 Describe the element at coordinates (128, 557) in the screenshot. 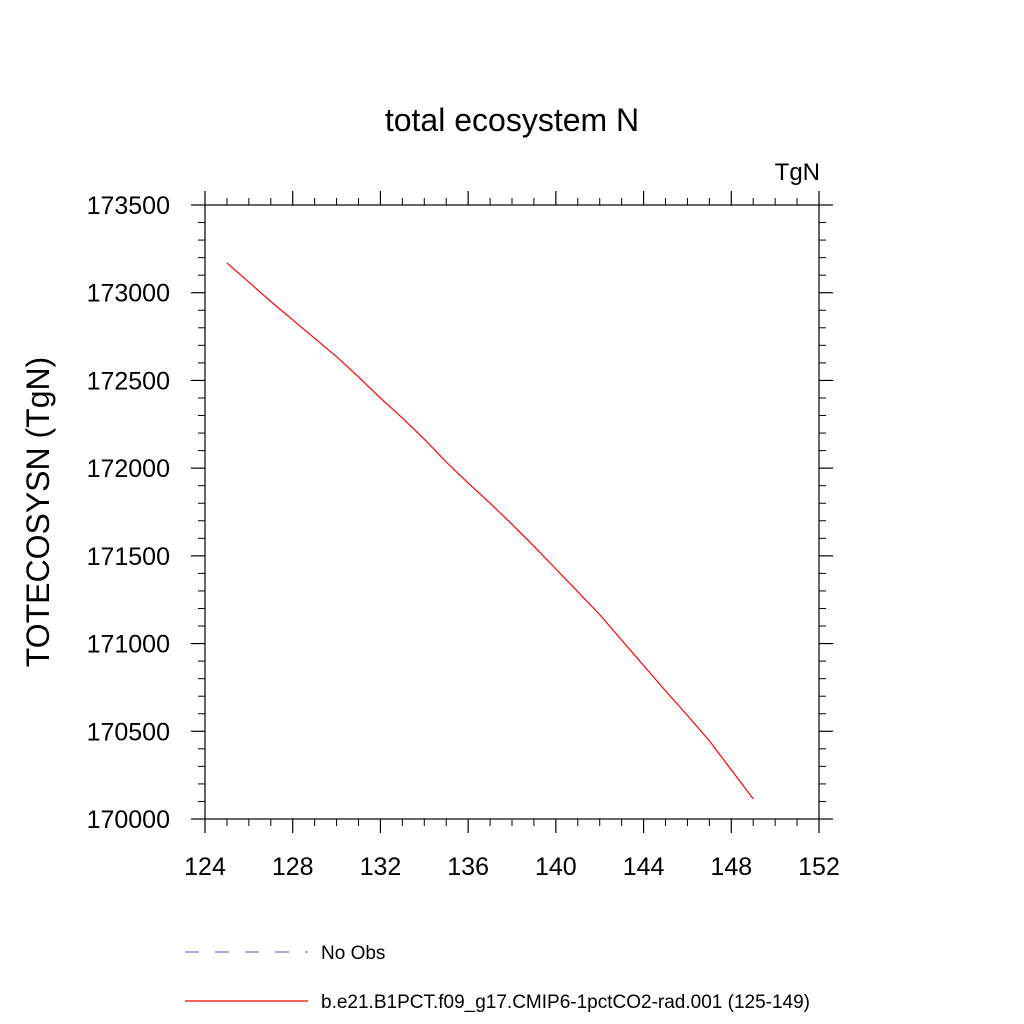

I see `y-tick-label: 171500` at that location.